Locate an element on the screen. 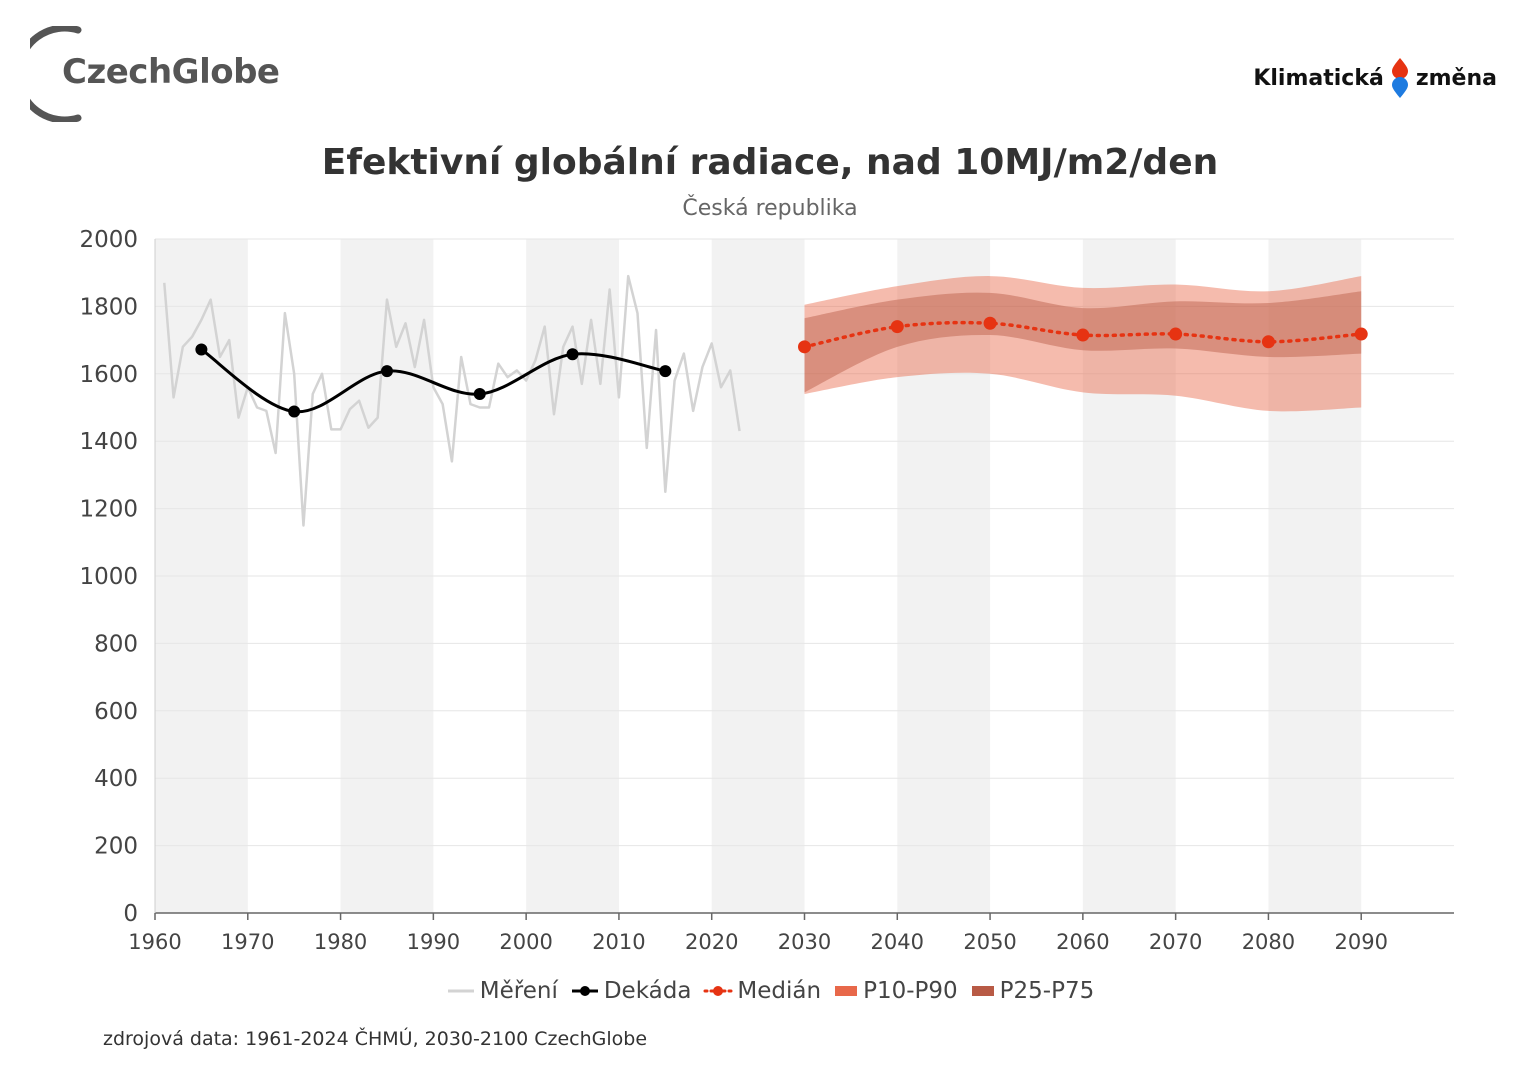 This screenshot has height=1080, width=1527. logo-word-zmena: změna is located at coordinates (1456, 78).